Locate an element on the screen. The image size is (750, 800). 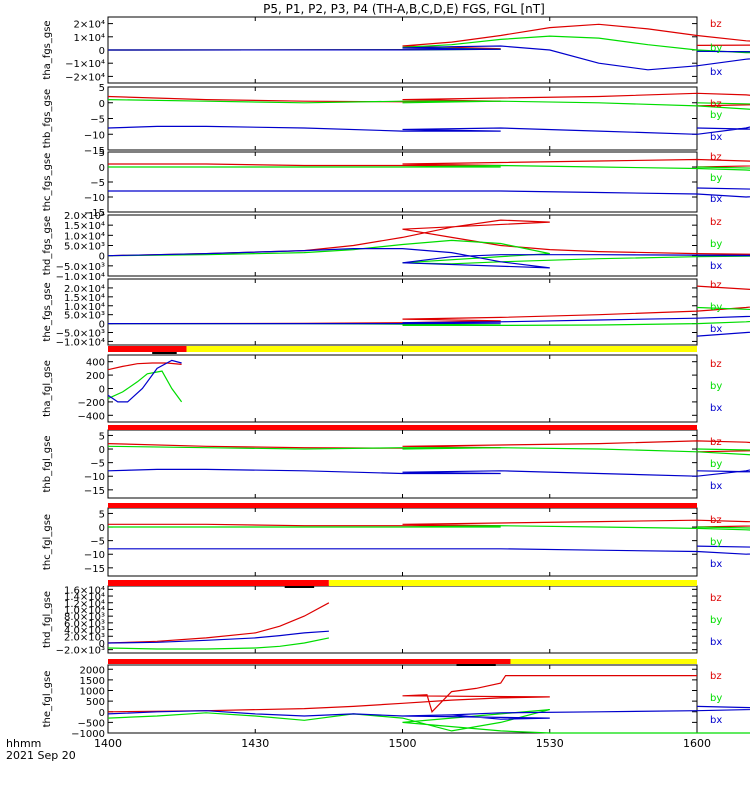
ytick-label: −1×10⁴ is located at coordinates (85, 64).